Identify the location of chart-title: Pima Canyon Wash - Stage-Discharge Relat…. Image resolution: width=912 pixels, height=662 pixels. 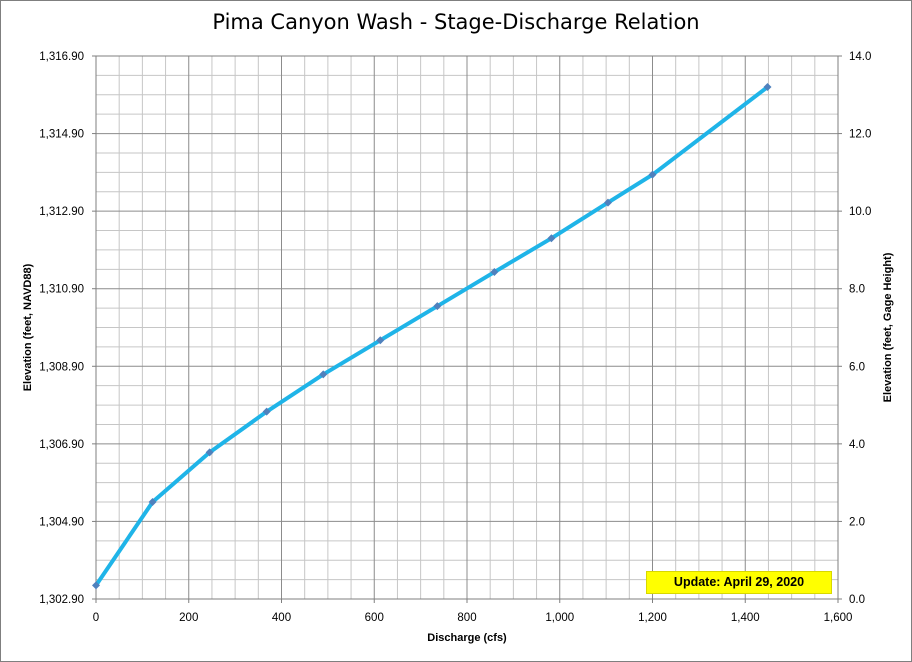
(456, 22).